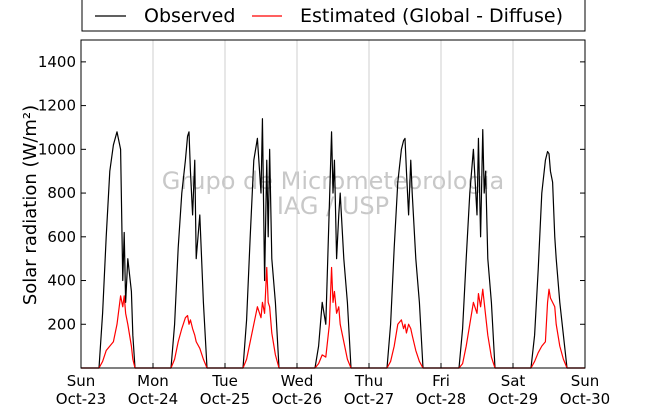  Describe the element at coordinates (513, 381) in the screenshot. I see `x-tick-label-day: Sat` at that location.